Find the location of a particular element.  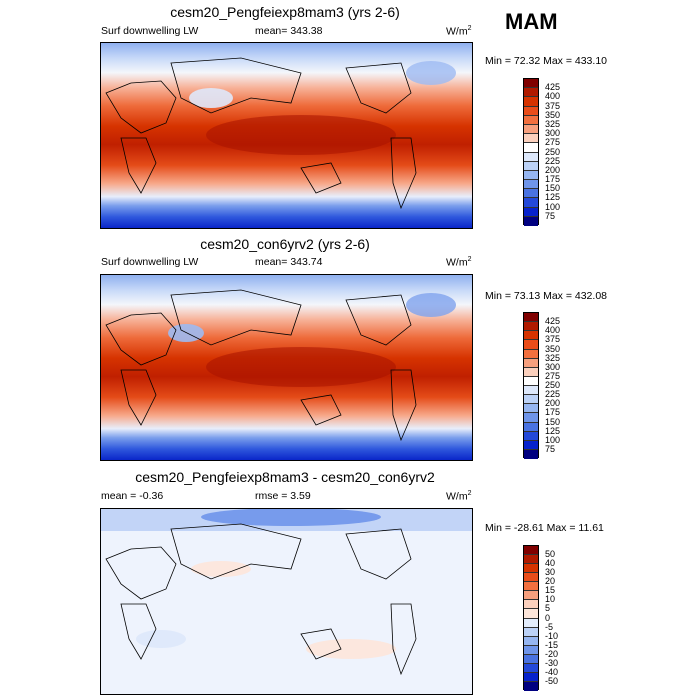

panel-2-mean-label: mean= 343.74 is located at coordinates (289, 262).